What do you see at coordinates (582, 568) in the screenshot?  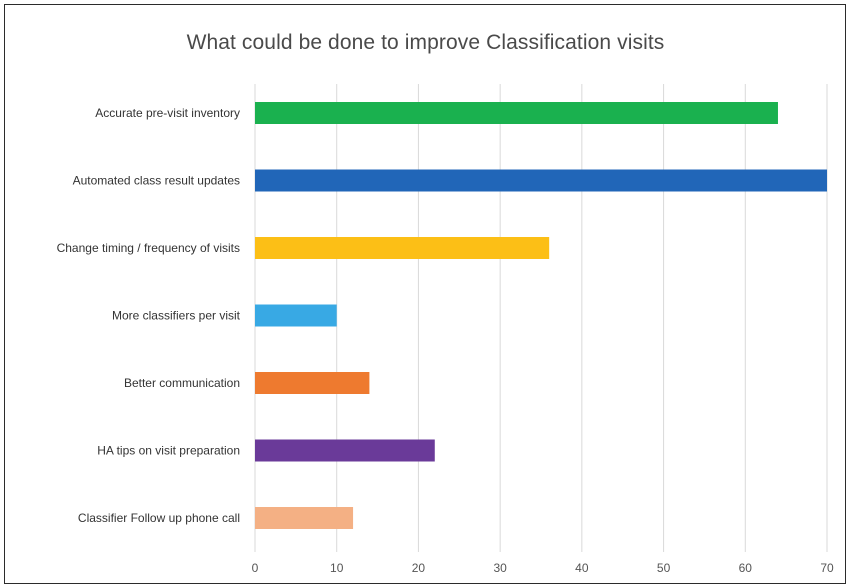 I see `x-tick-label: 40` at bounding box center [582, 568].